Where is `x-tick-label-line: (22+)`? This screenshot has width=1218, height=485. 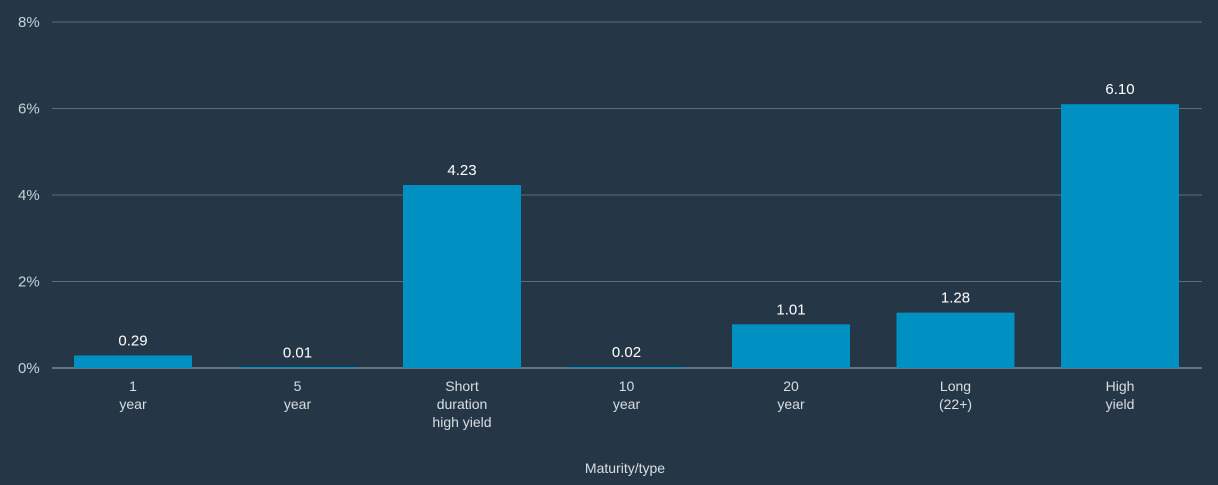 x-tick-label-line: (22+) is located at coordinates (955, 404).